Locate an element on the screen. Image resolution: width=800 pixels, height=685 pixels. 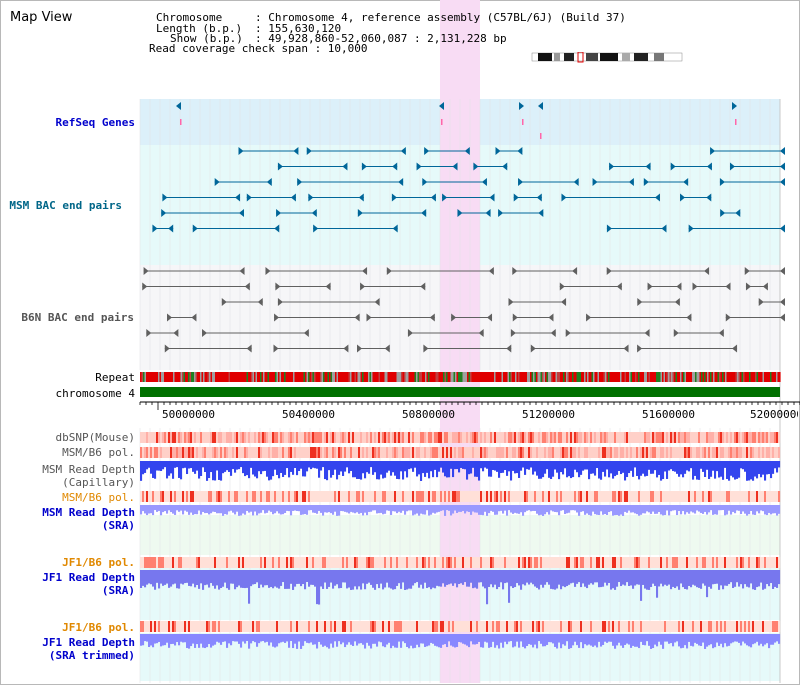
chromosome-ideogram is located at coordinates (607, 57).